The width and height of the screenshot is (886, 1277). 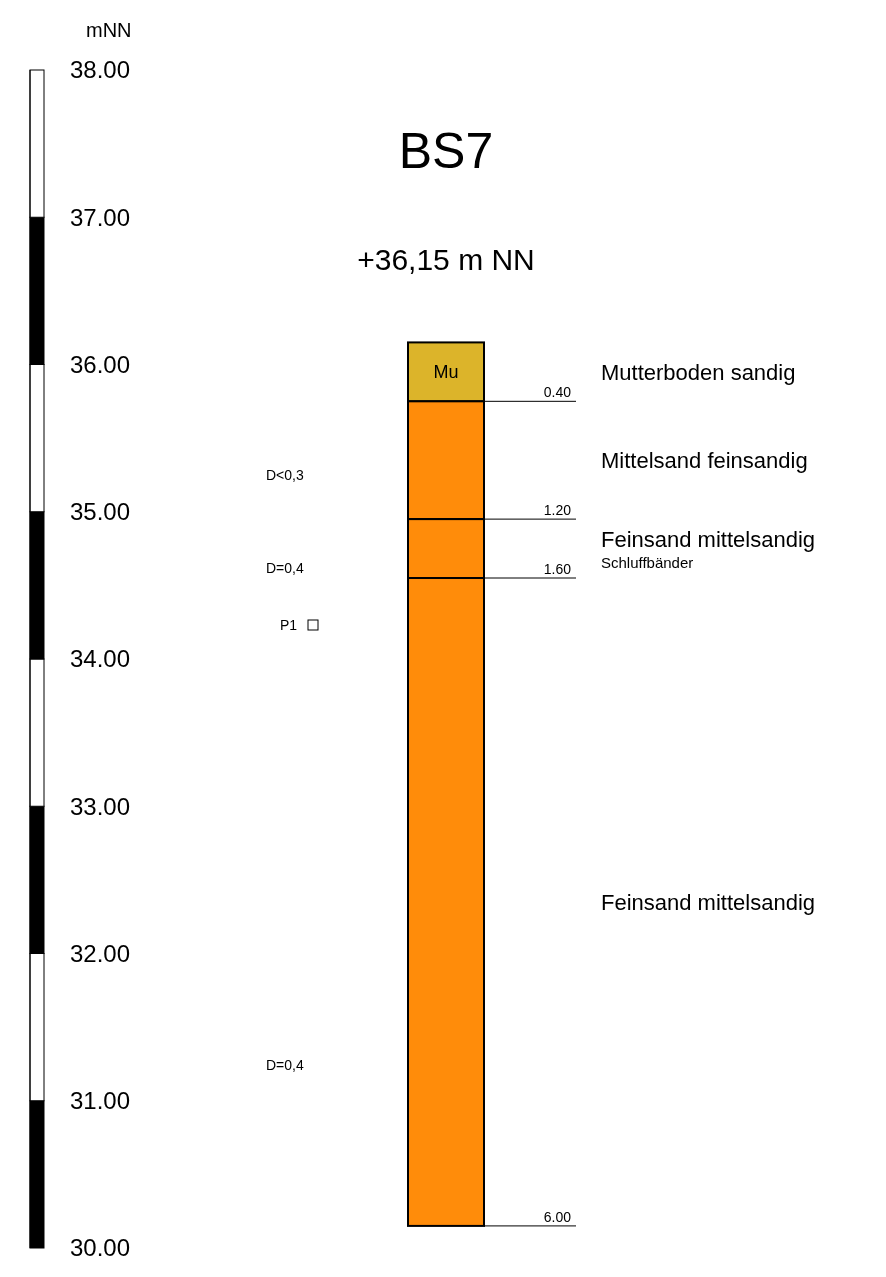 What do you see at coordinates (289, 624) in the screenshot?
I see `text: P1` at bounding box center [289, 624].